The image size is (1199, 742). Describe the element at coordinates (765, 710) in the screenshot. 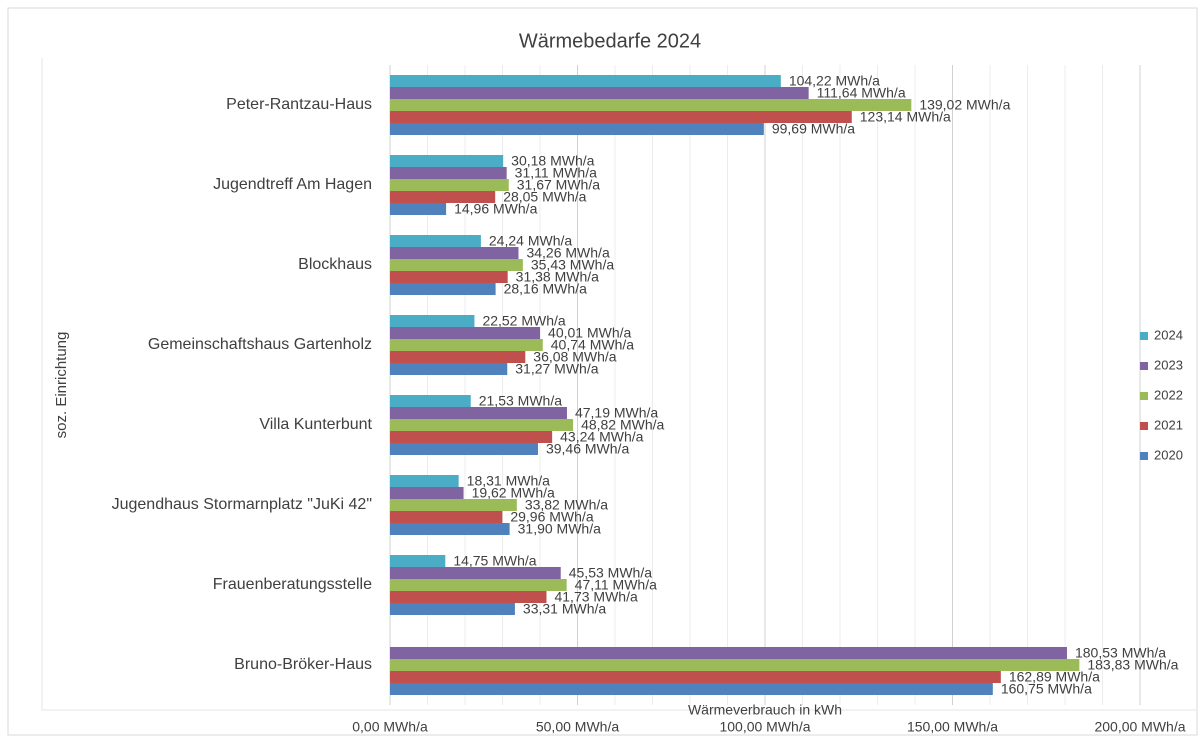

I see `x-axis-label: Wärmeverbrauch in kWh` at that location.